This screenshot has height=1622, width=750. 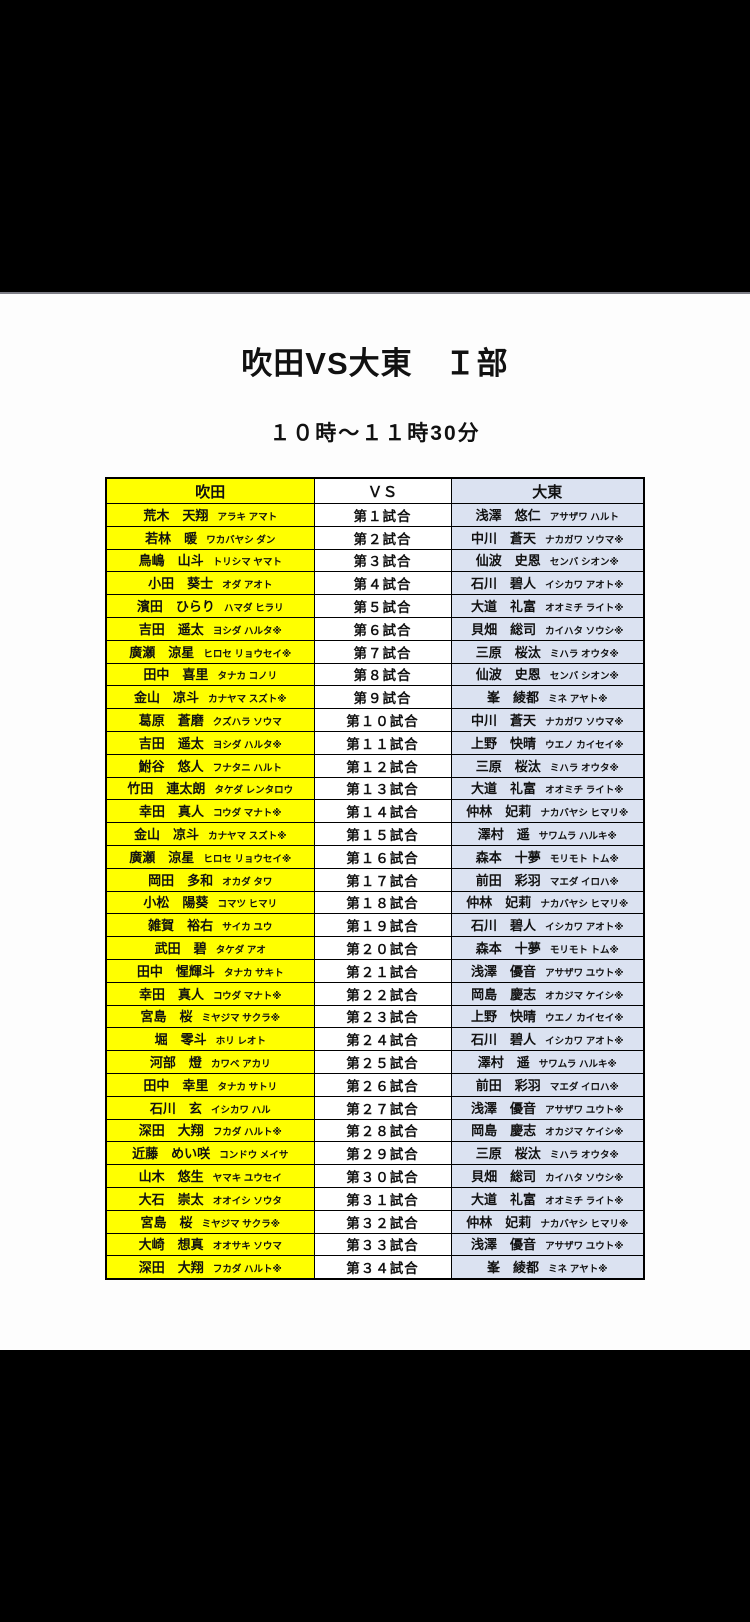 What do you see at coordinates (210, 720) in the screenshot?
I see `player-cell-suita: 葛原 蒼磨 クズハラ ソウマ` at bounding box center [210, 720].